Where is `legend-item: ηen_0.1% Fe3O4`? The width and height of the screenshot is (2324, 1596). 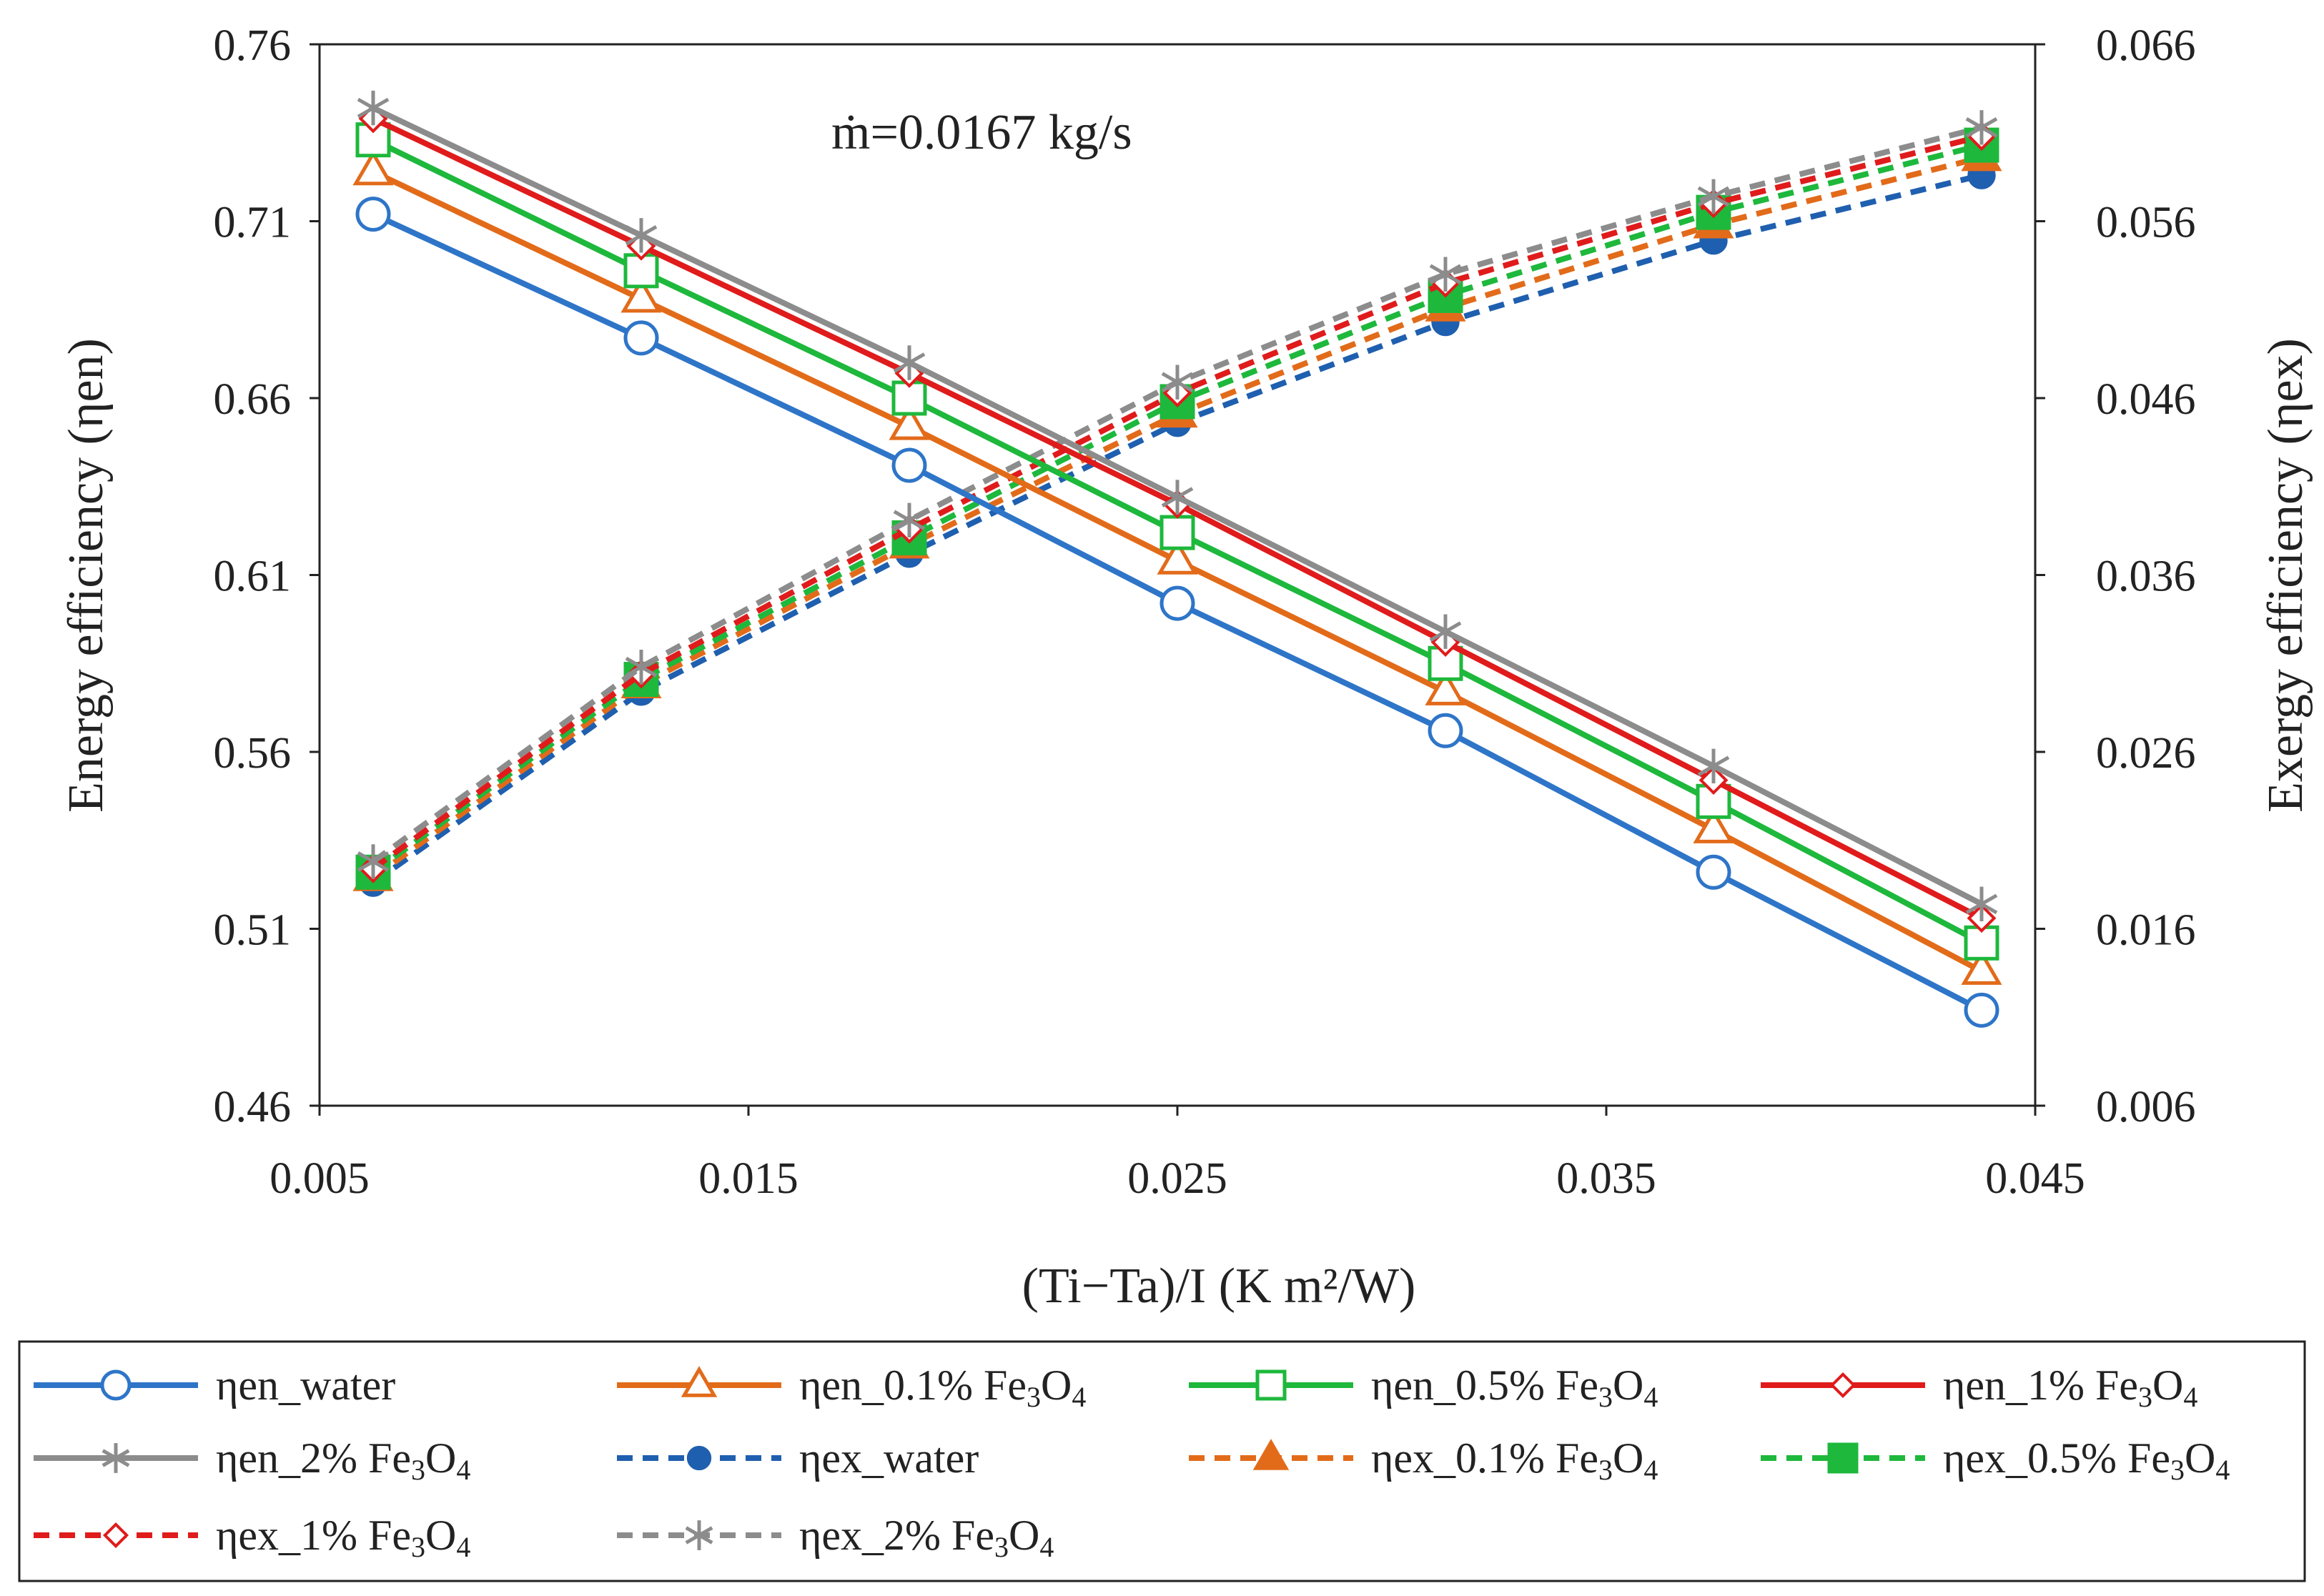 legend-item: ηen_0.1% Fe3O4 is located at coordinates (851, 1387).